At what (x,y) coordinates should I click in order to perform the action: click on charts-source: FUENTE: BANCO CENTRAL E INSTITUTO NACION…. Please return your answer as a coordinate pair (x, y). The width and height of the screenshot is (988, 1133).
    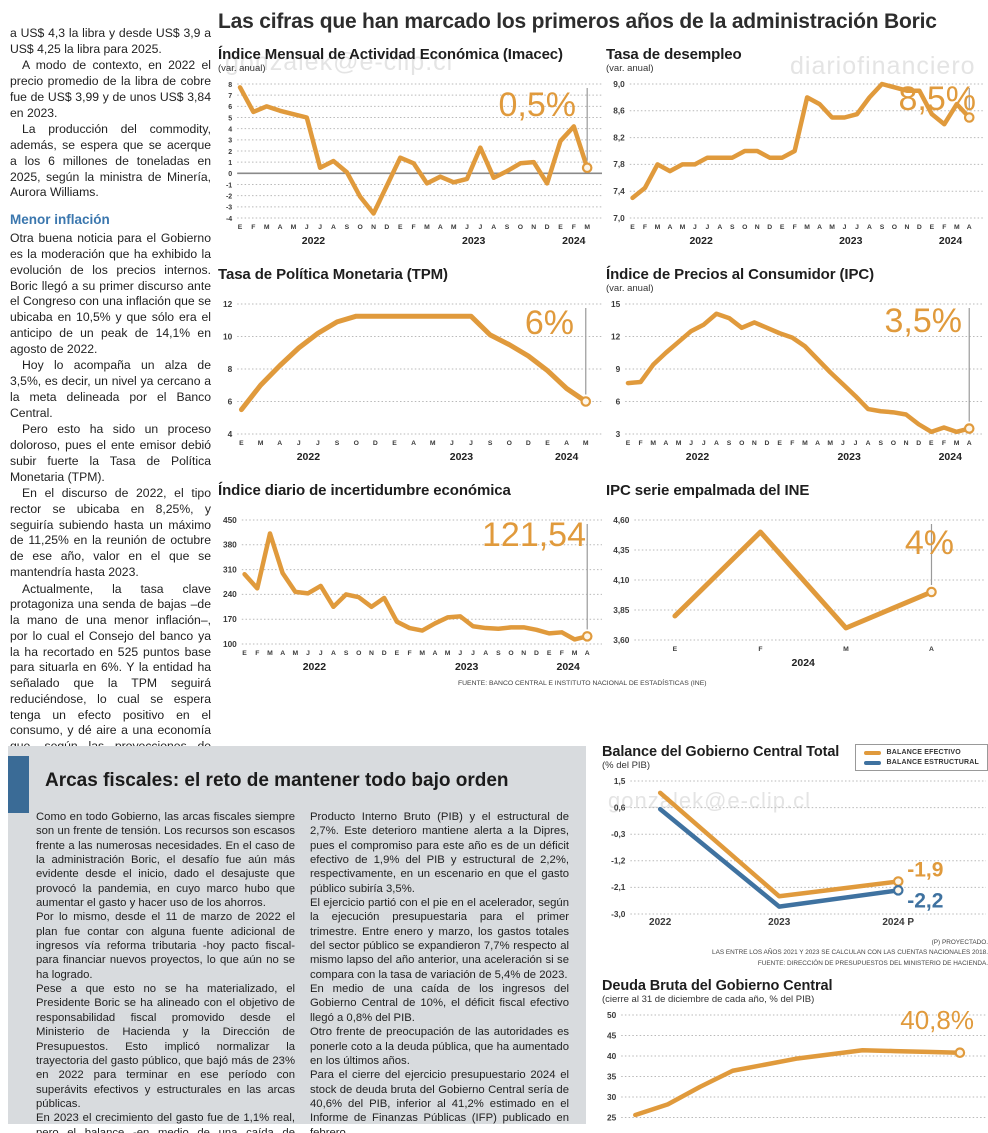
    Looking at the image, I should click on (582, 683).